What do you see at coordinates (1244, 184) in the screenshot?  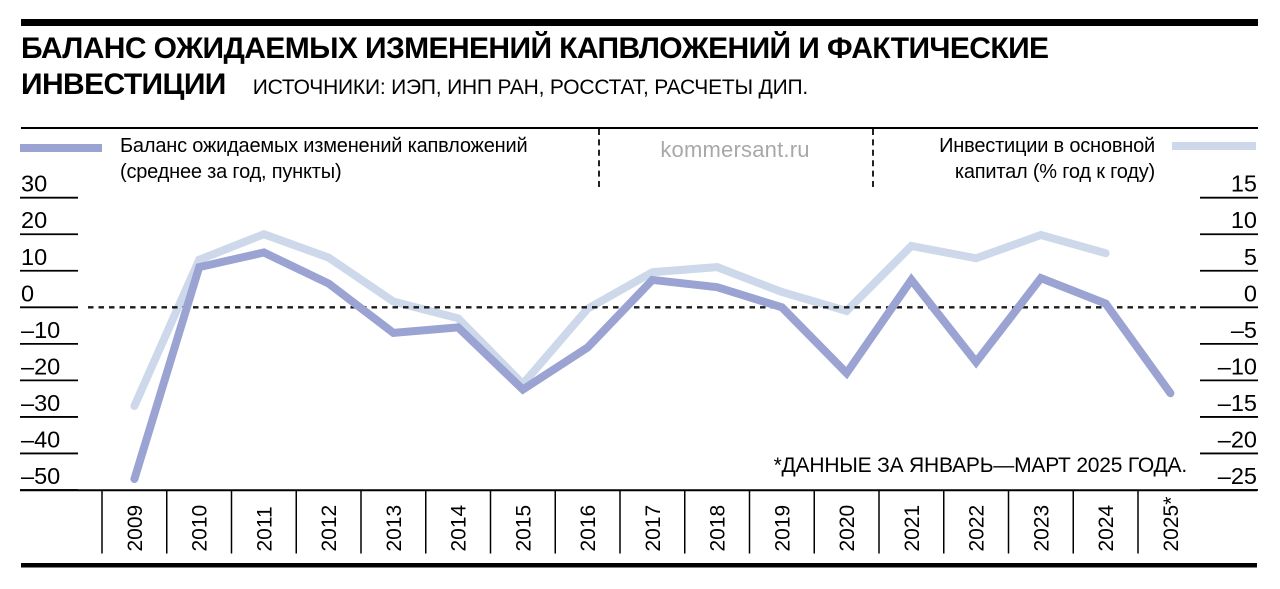 I see `right-axis-label: 15` at bounding box center [1244, 184].